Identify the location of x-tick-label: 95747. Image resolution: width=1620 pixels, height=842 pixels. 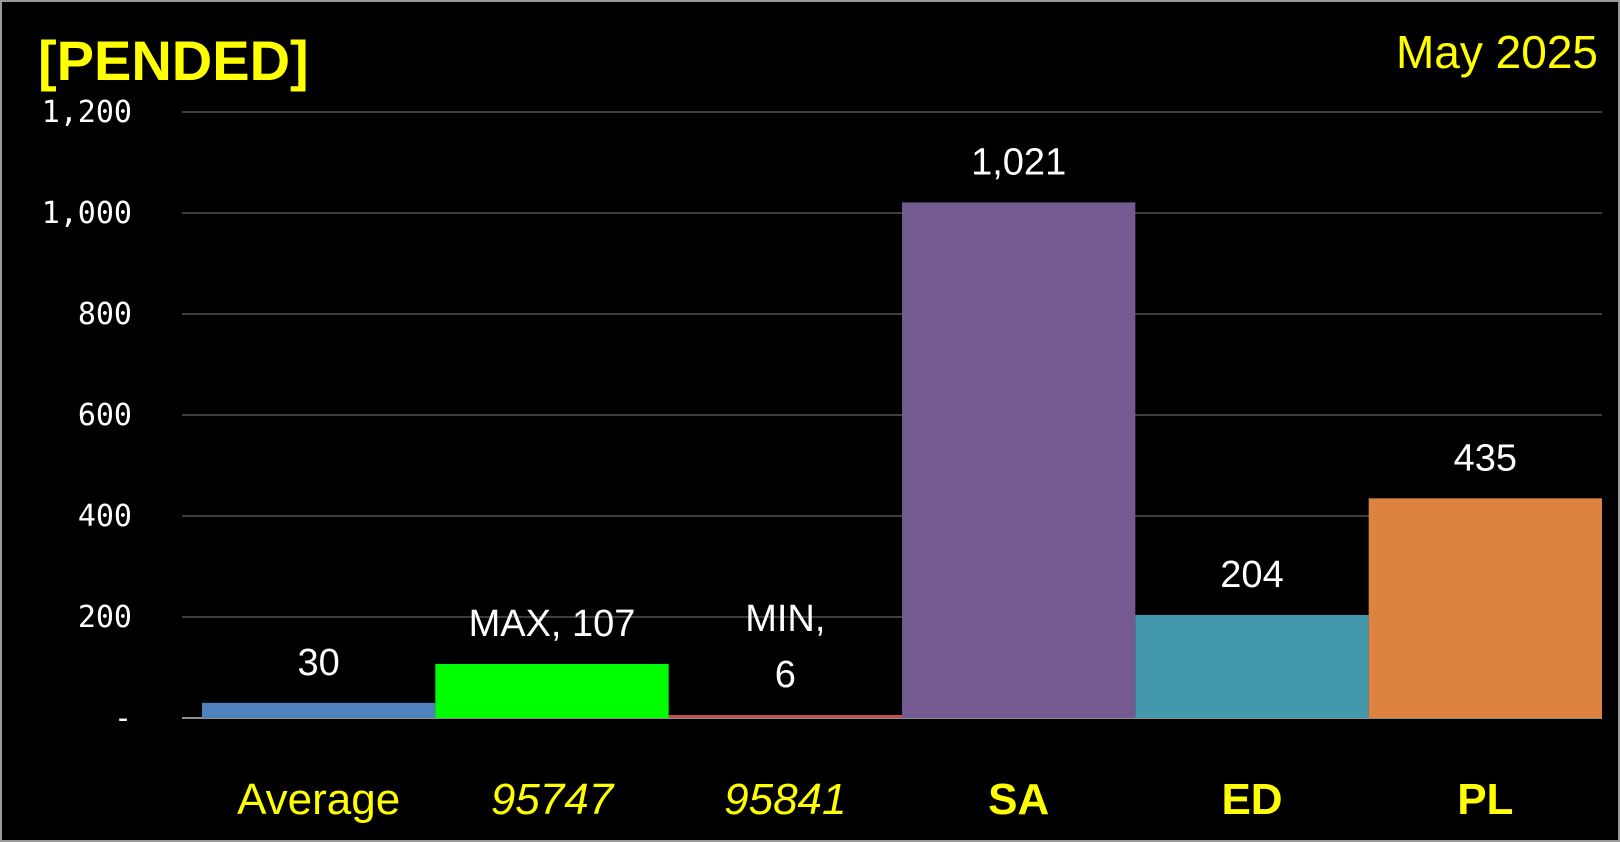
(553, 799).